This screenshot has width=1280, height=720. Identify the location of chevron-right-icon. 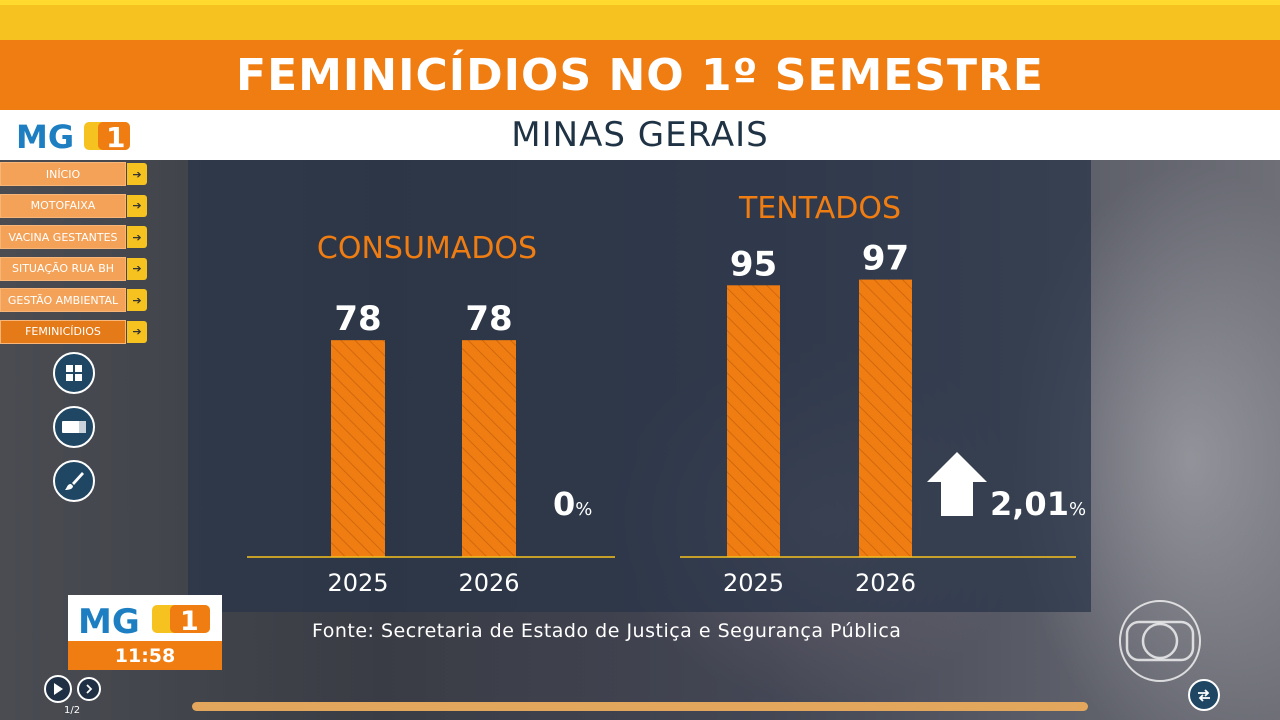
(89, 689).